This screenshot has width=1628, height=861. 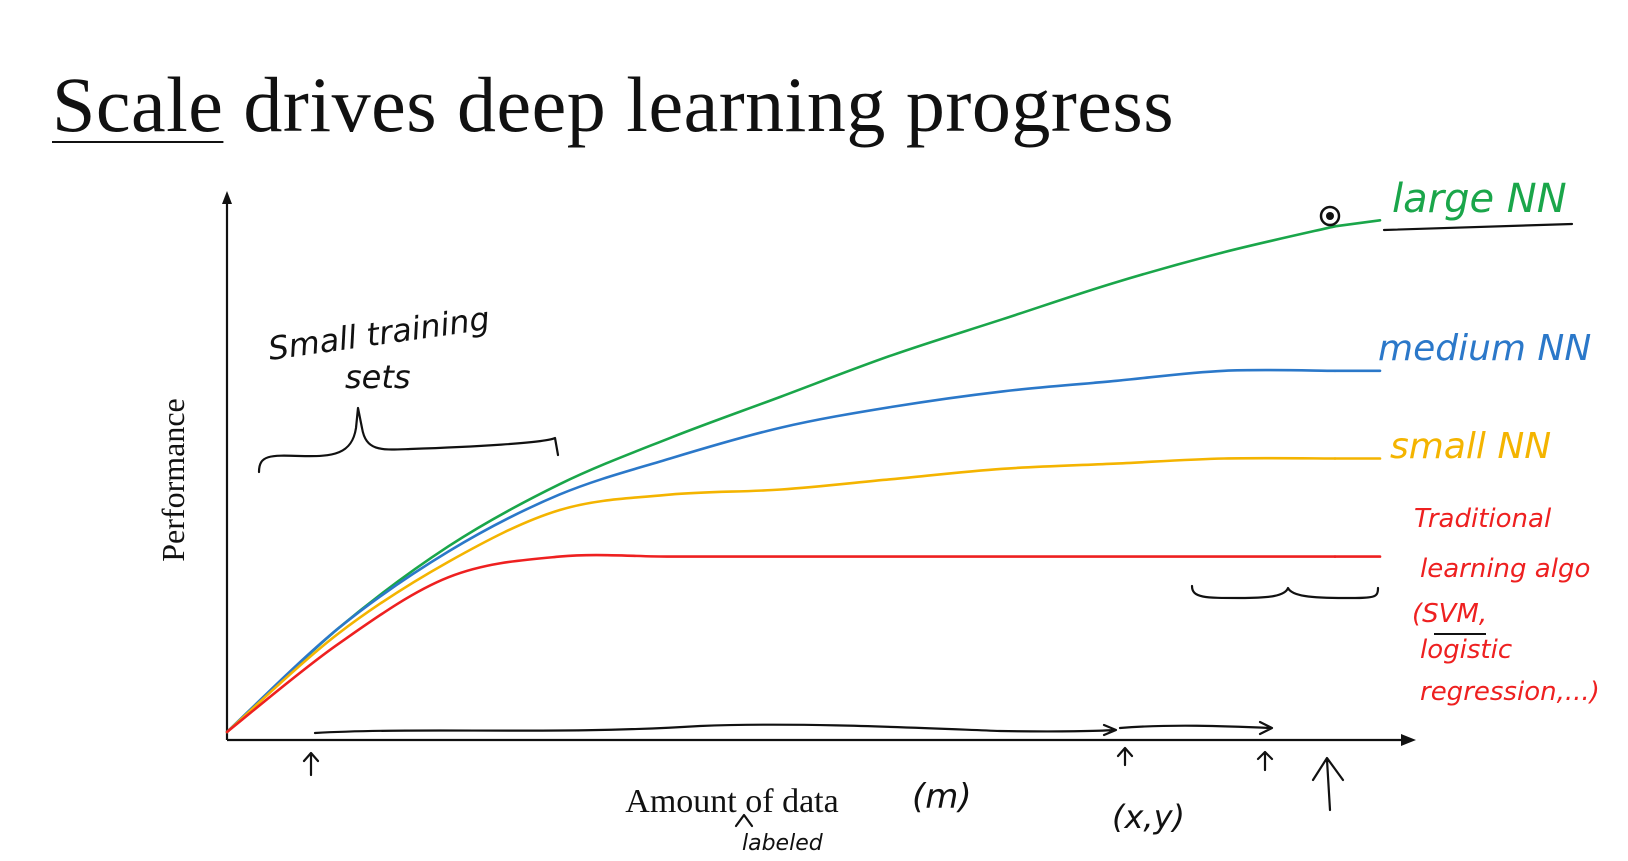 What do you see at coordinates (1505, 569) in the screenshot?
I see `traditional-label-line-2: learning algo` at bounding box center [1505, 569].